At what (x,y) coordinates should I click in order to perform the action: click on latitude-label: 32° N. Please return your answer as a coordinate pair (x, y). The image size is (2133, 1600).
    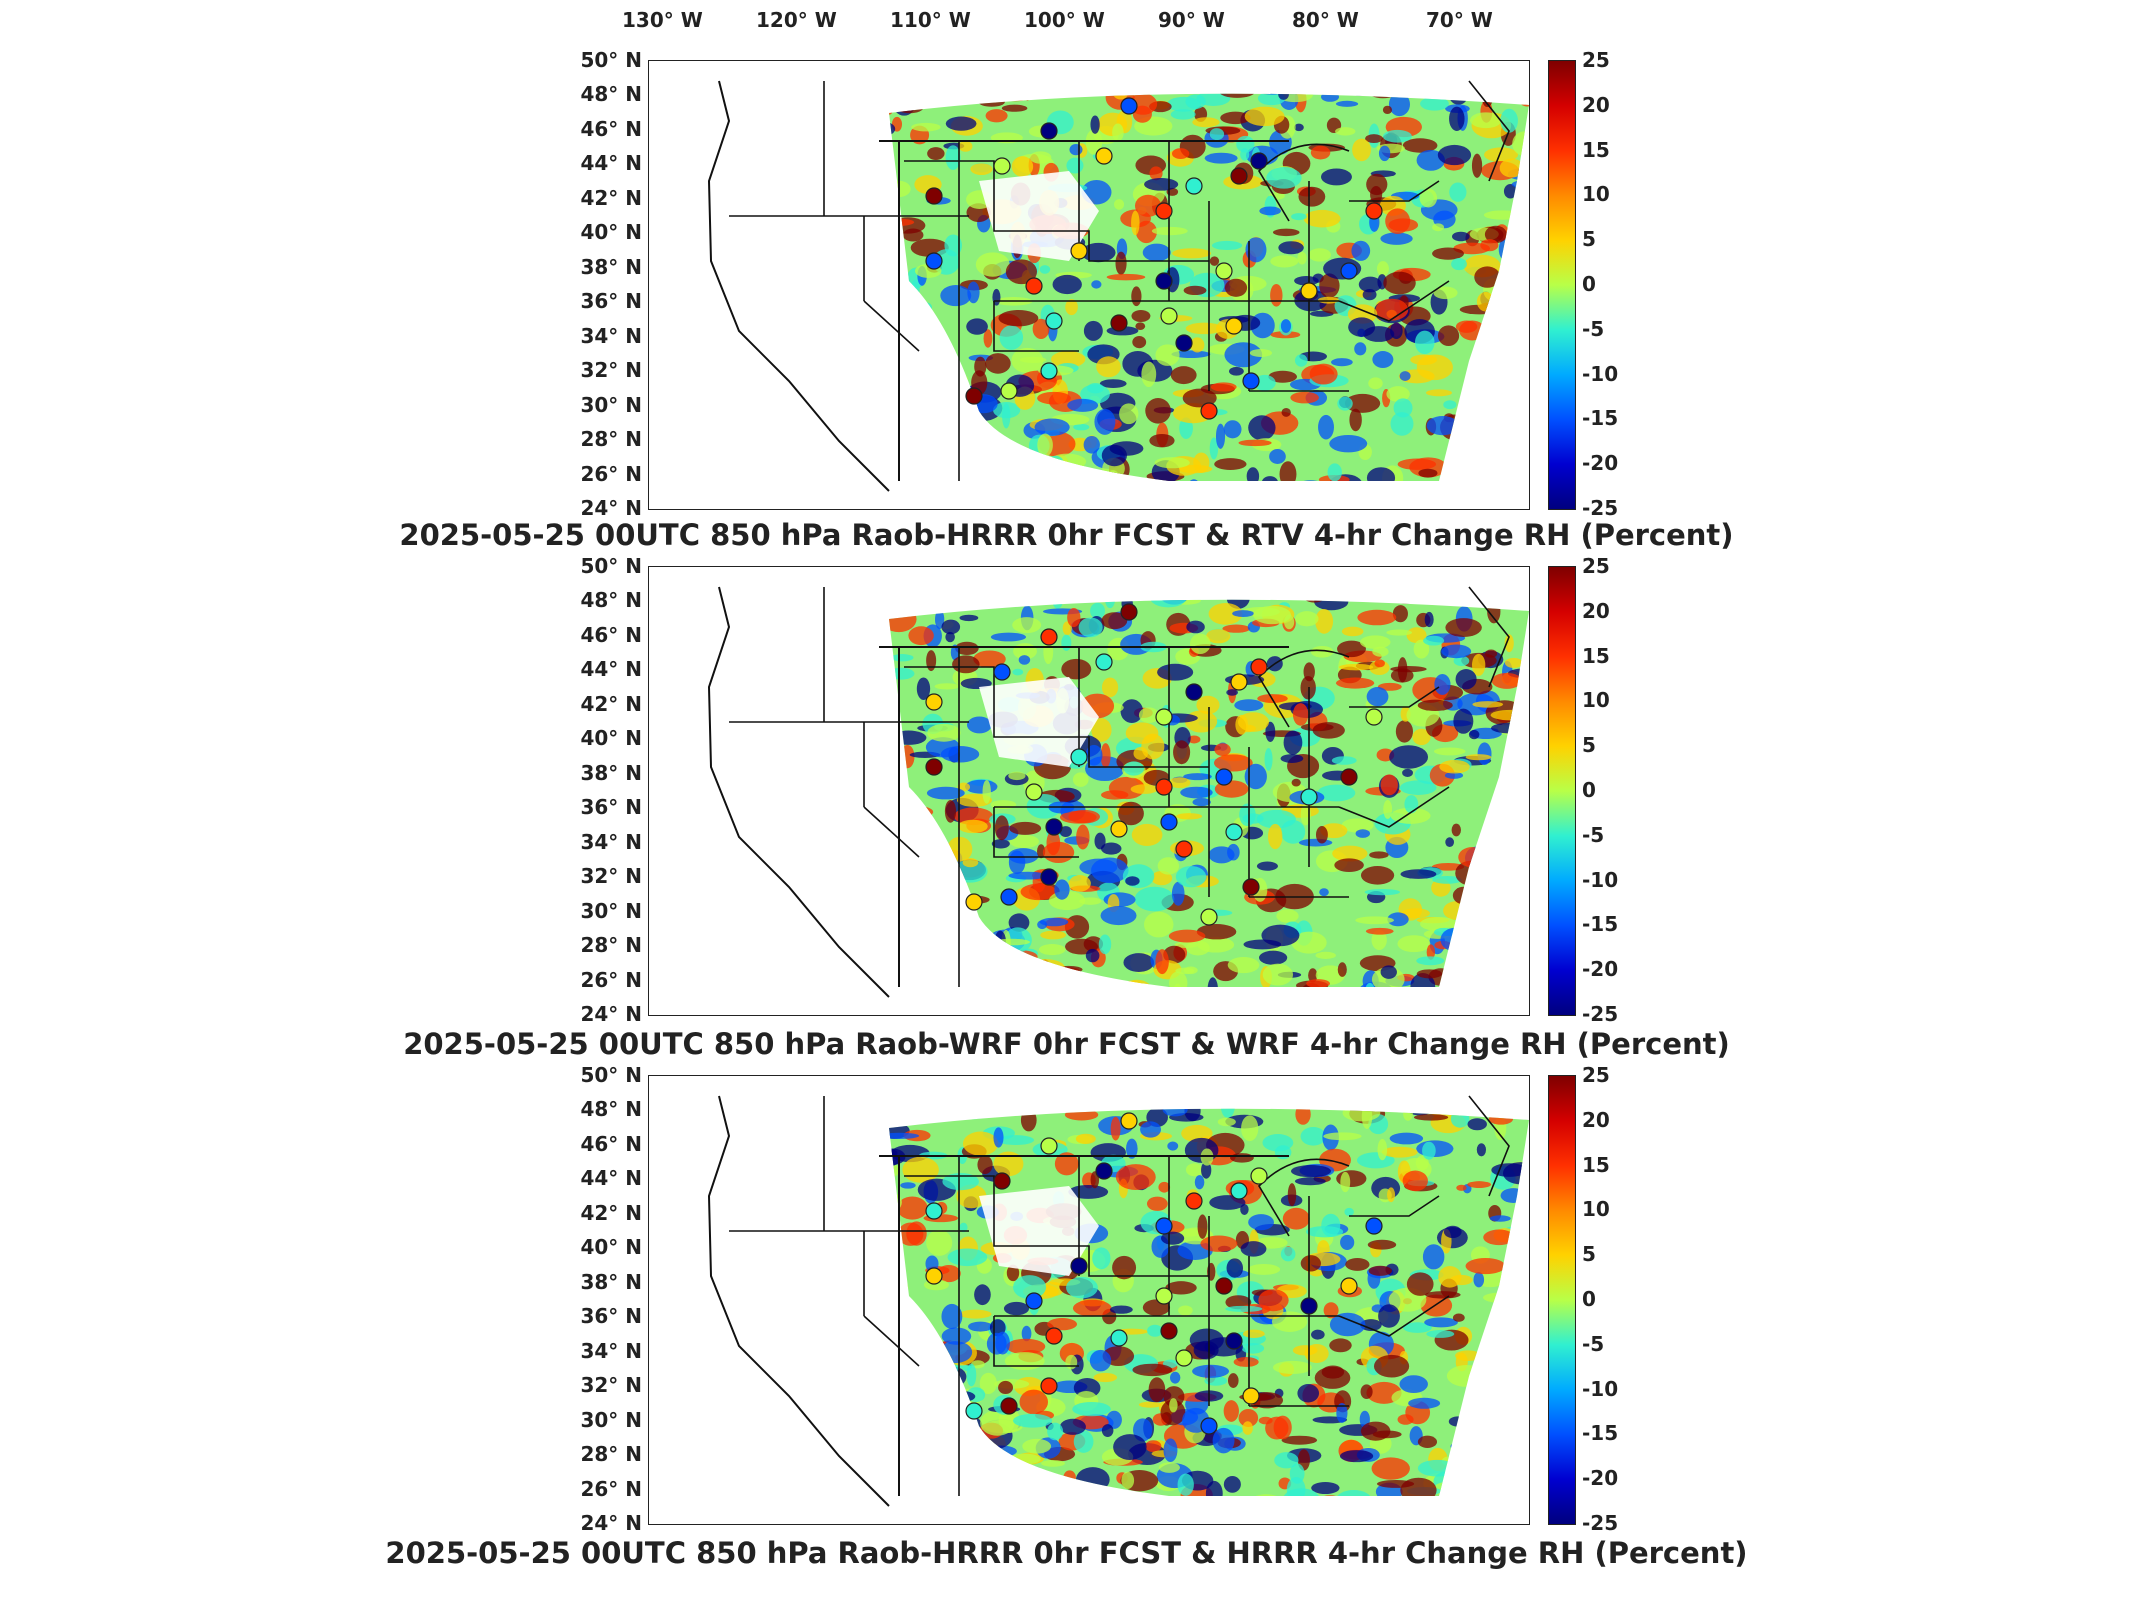
    Looking at the image, I should click on (611, 1385).